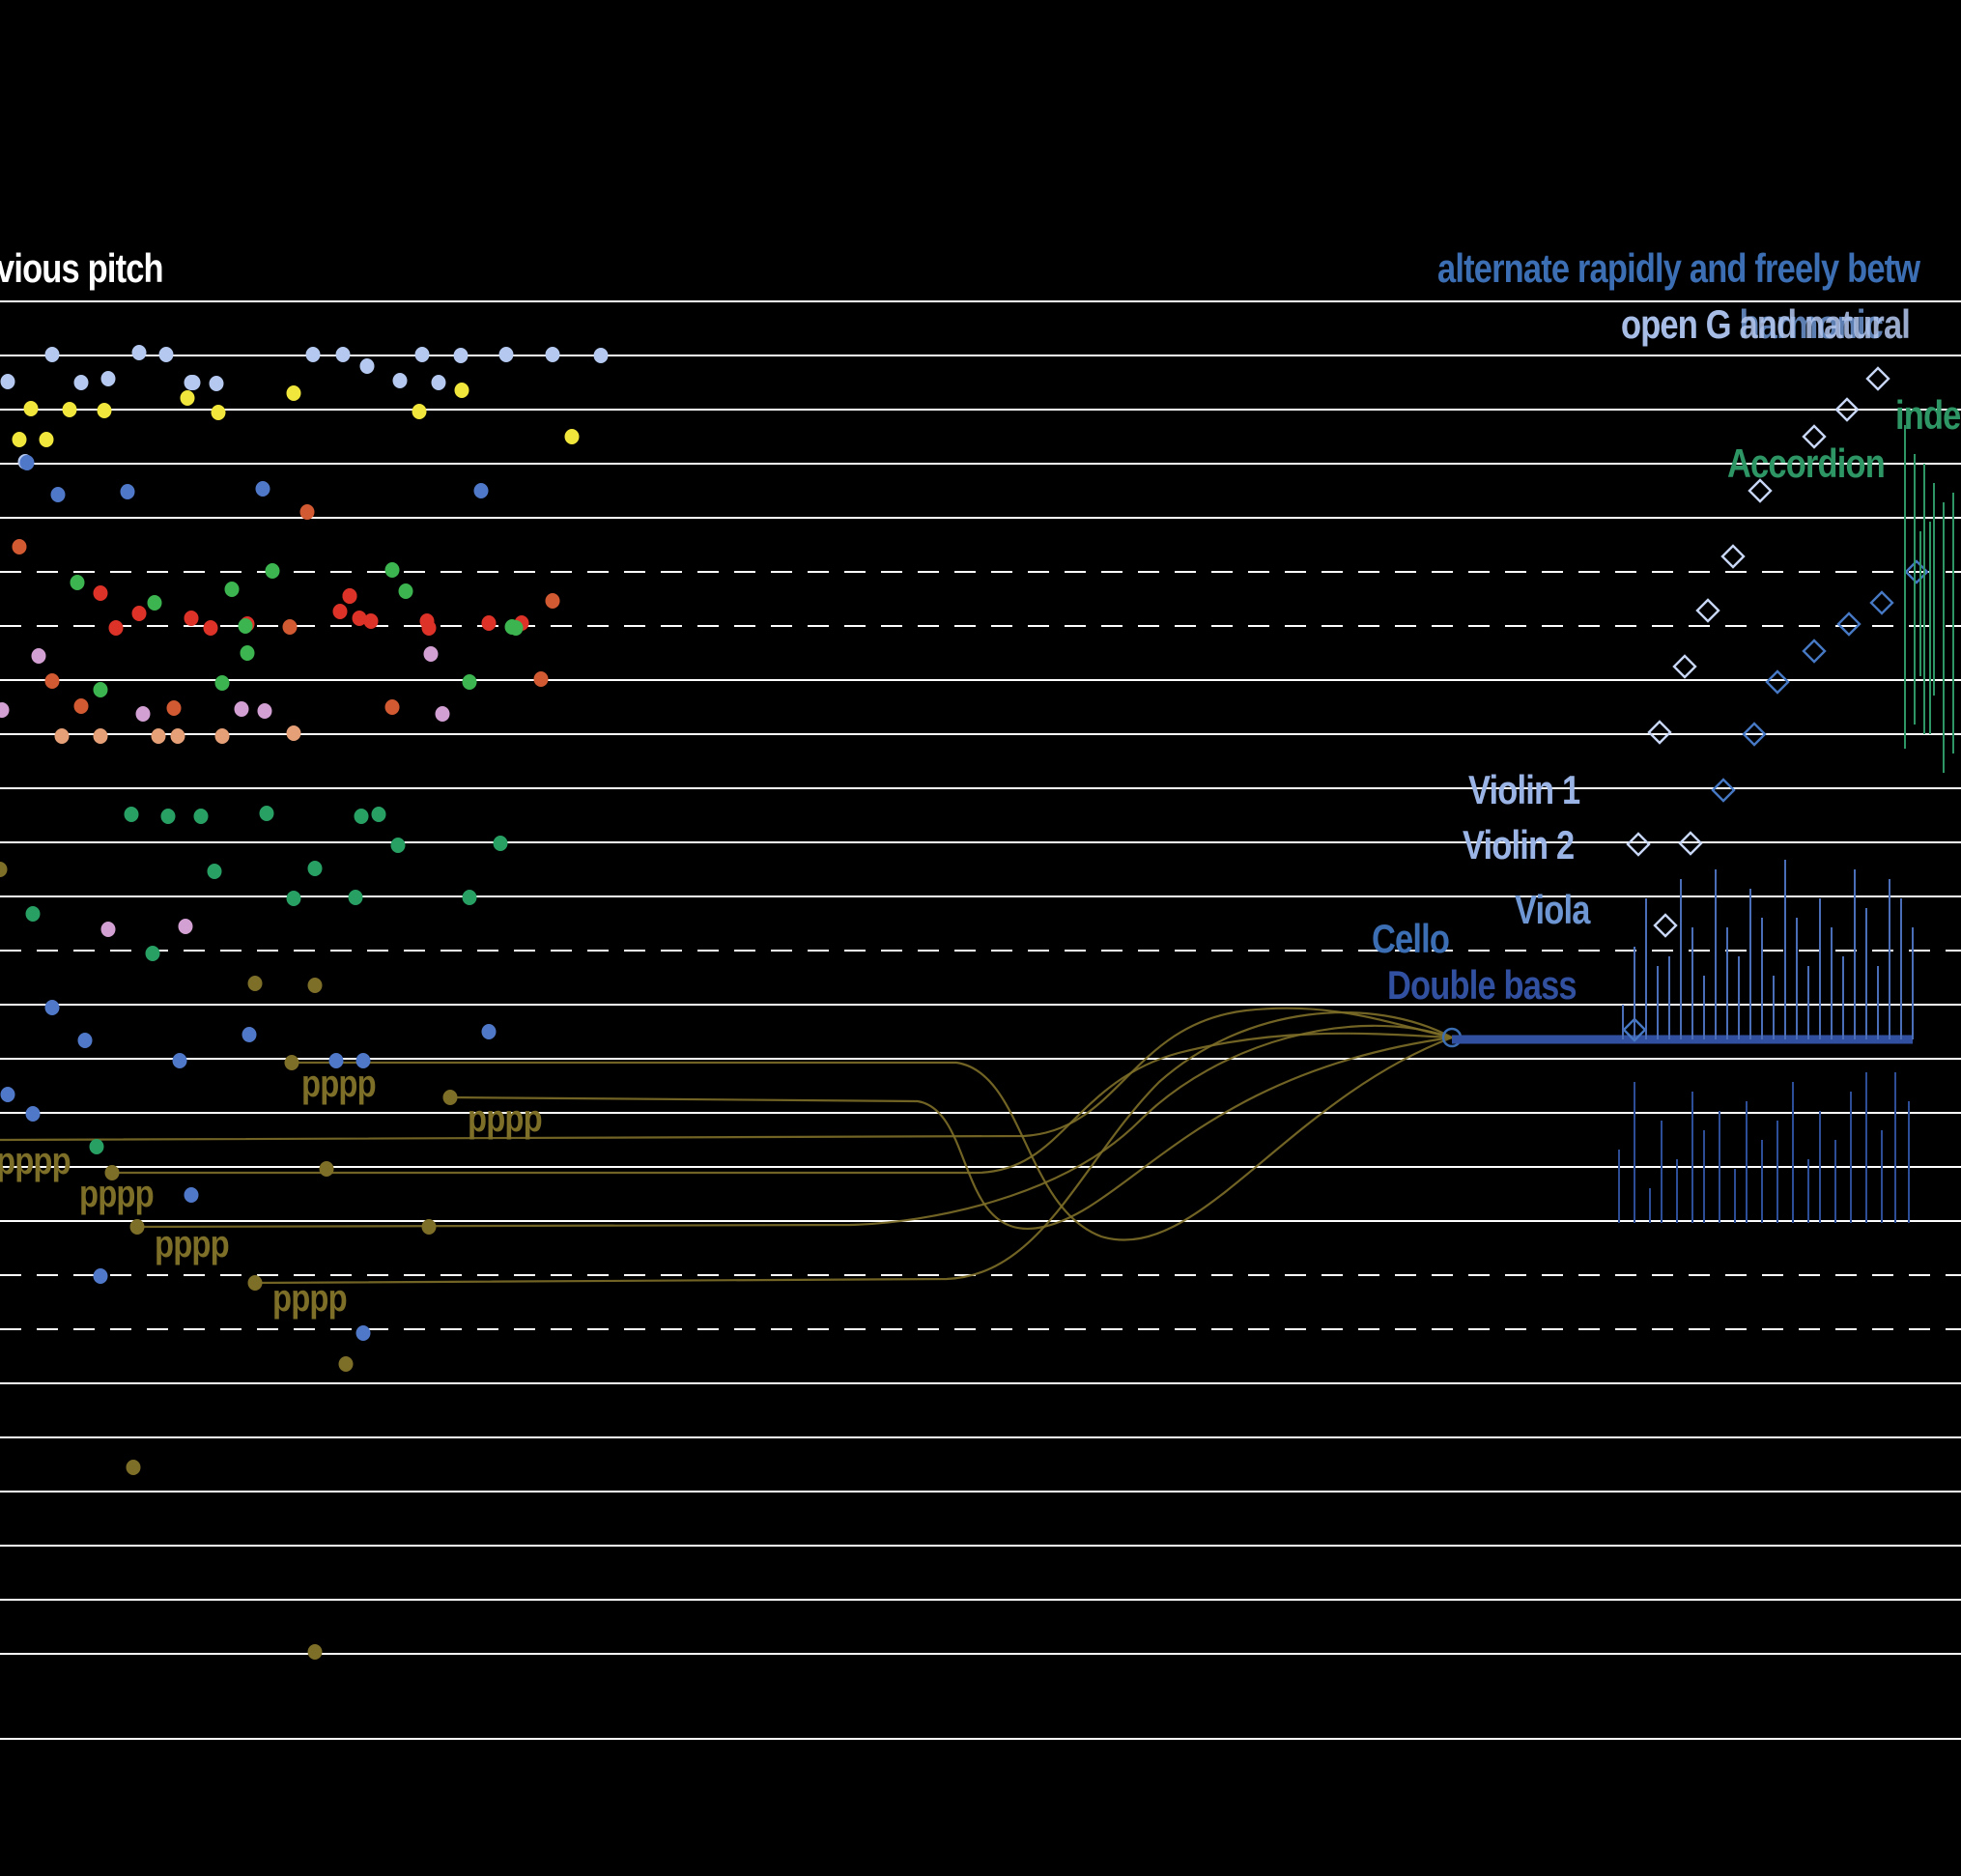 The image size is (1961, 1876). What do you see at coordinates (82, 268) in the screenshot?
I see `instruction-previous-pitch: vious pitch` at bounding box center [82, 268].